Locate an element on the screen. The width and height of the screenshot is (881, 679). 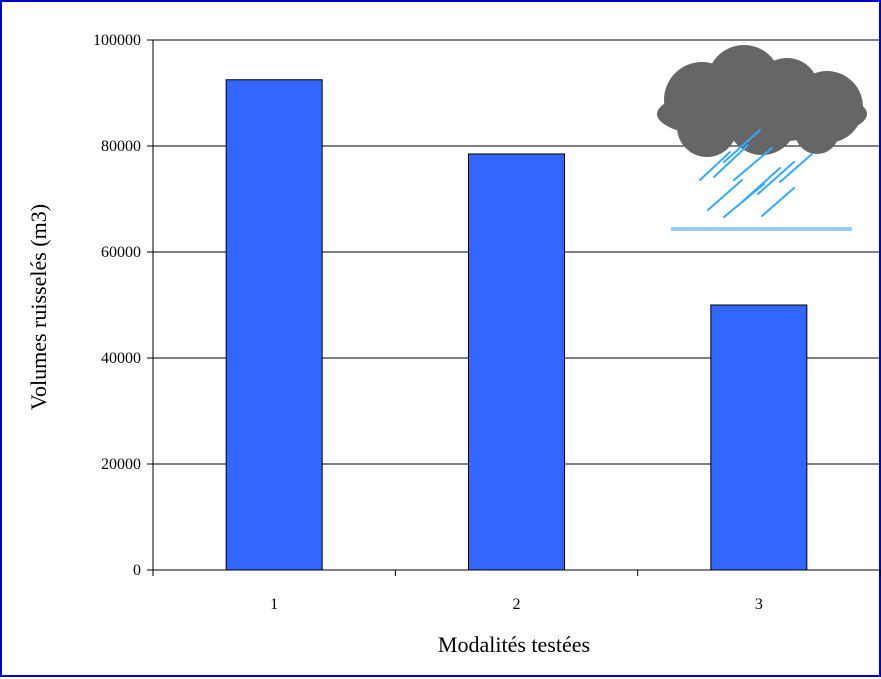
y-tick-label: 0 is located at coordinates (137, 570).